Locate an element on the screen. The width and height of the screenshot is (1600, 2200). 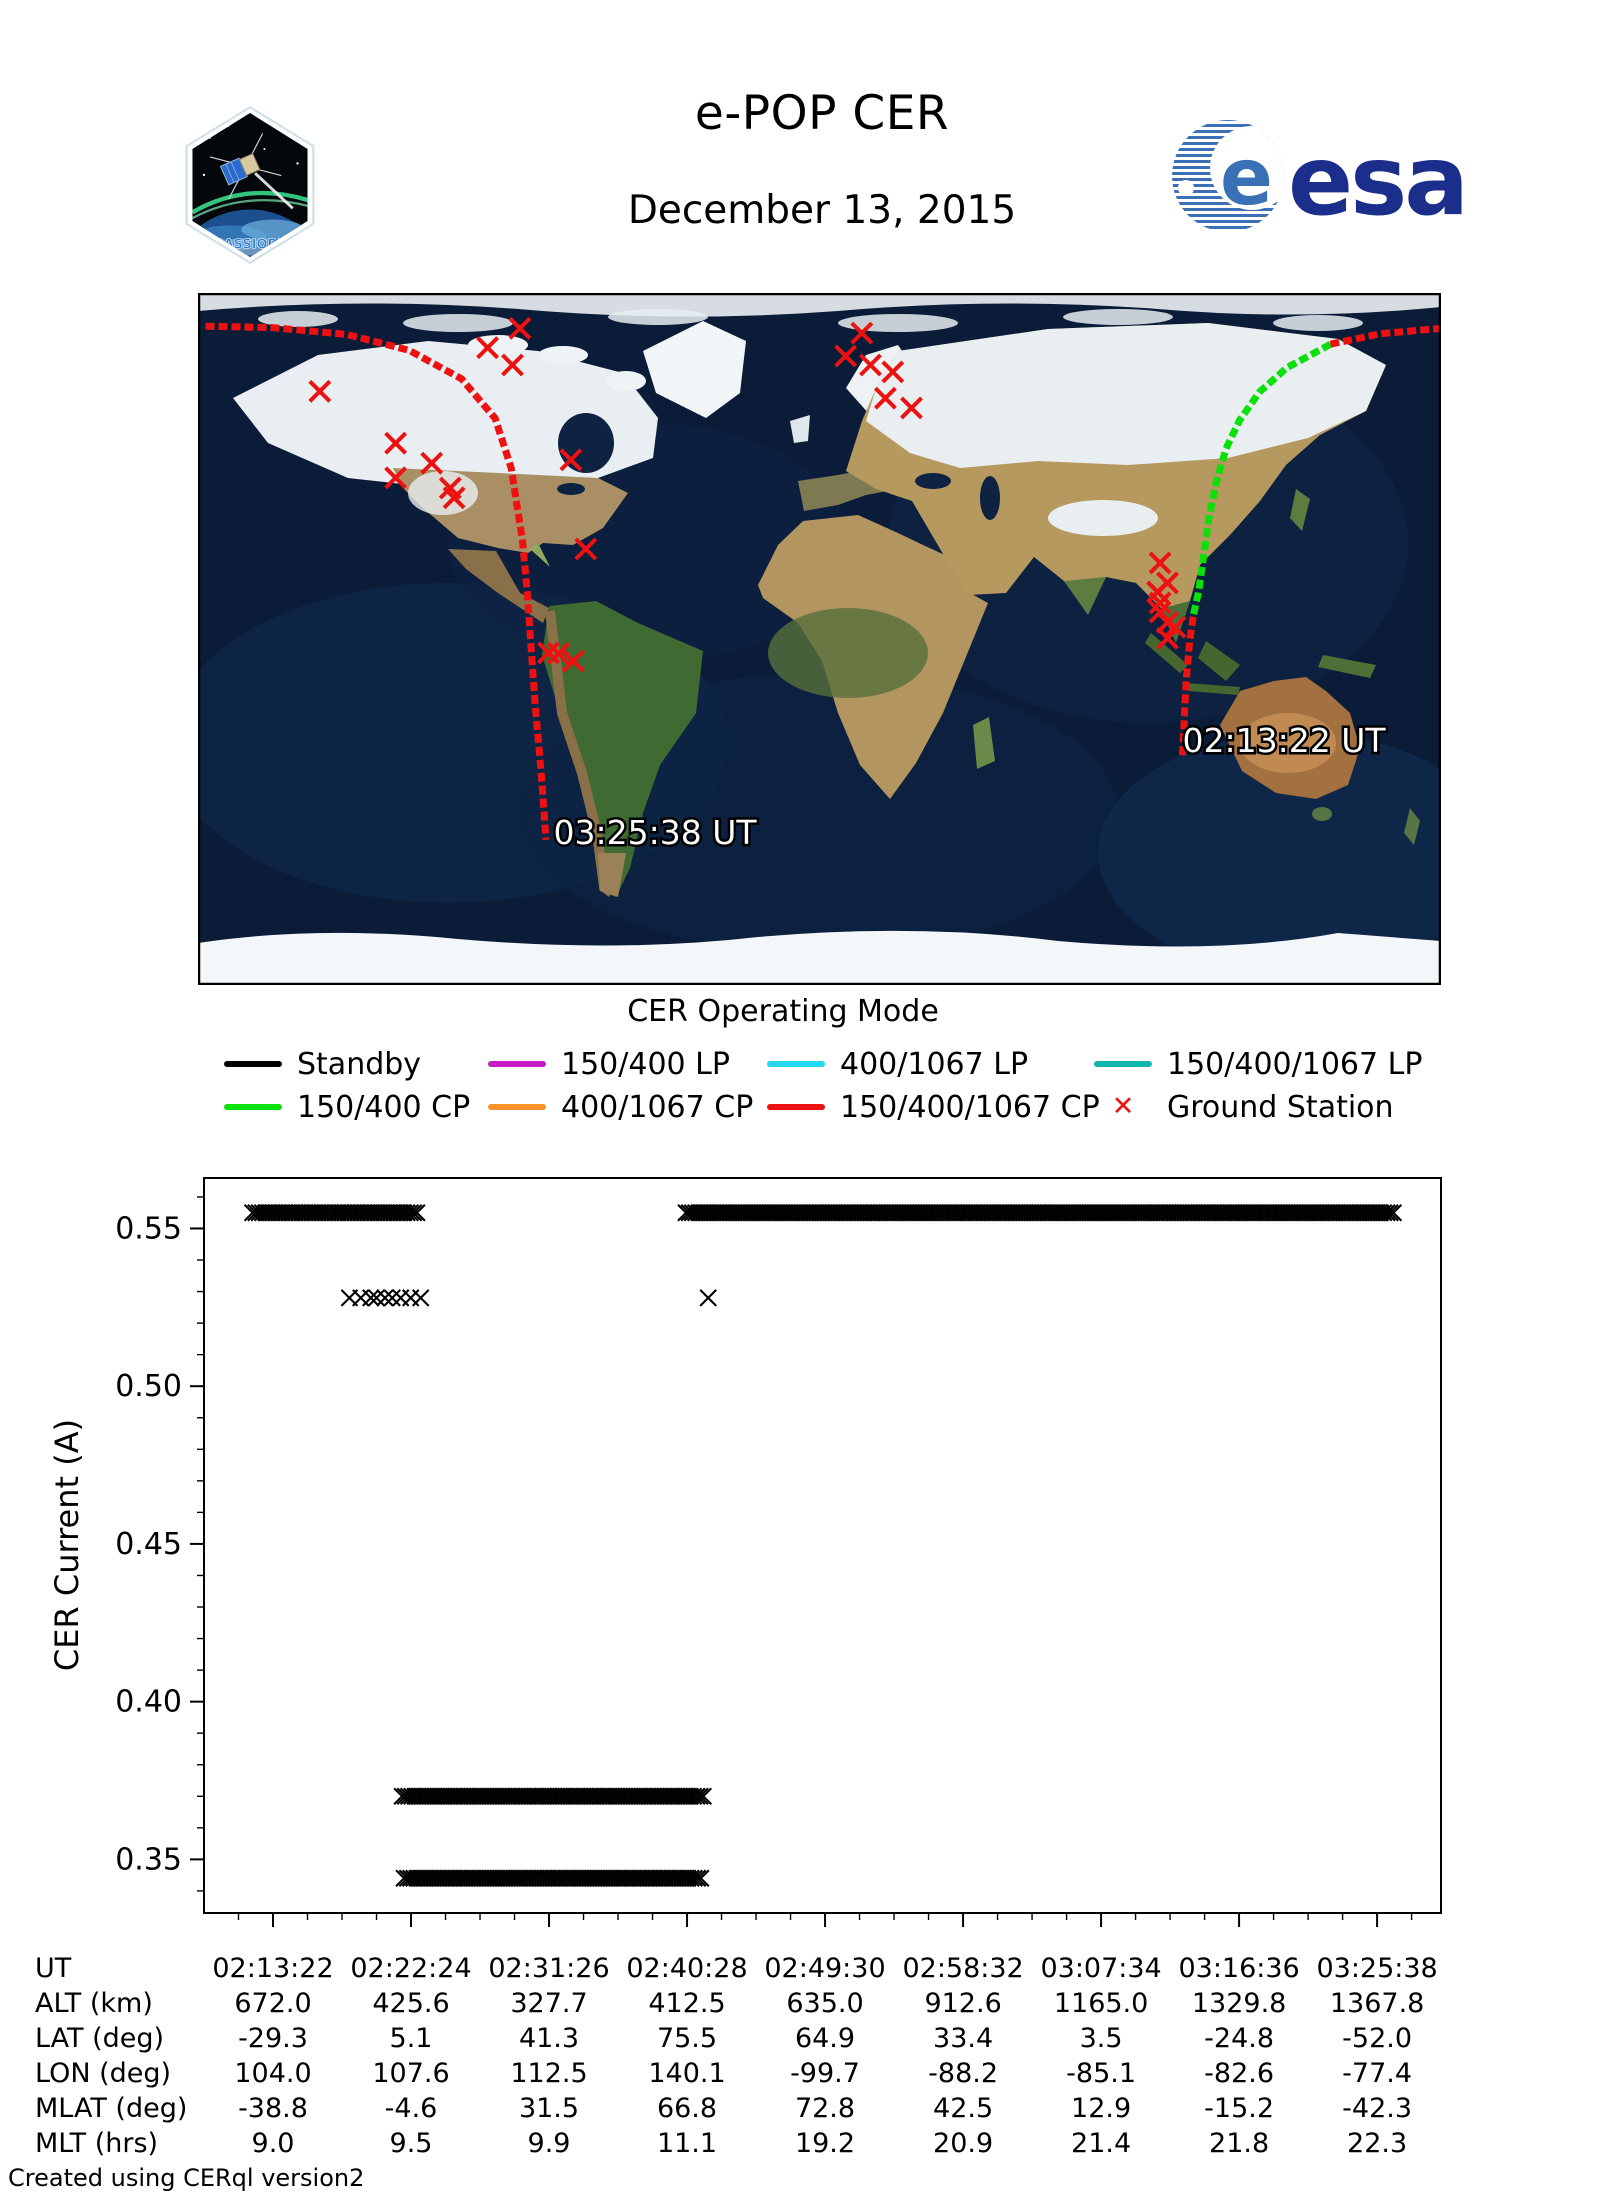
table-cell: 112.5 is located at coordinates (549, 2073).